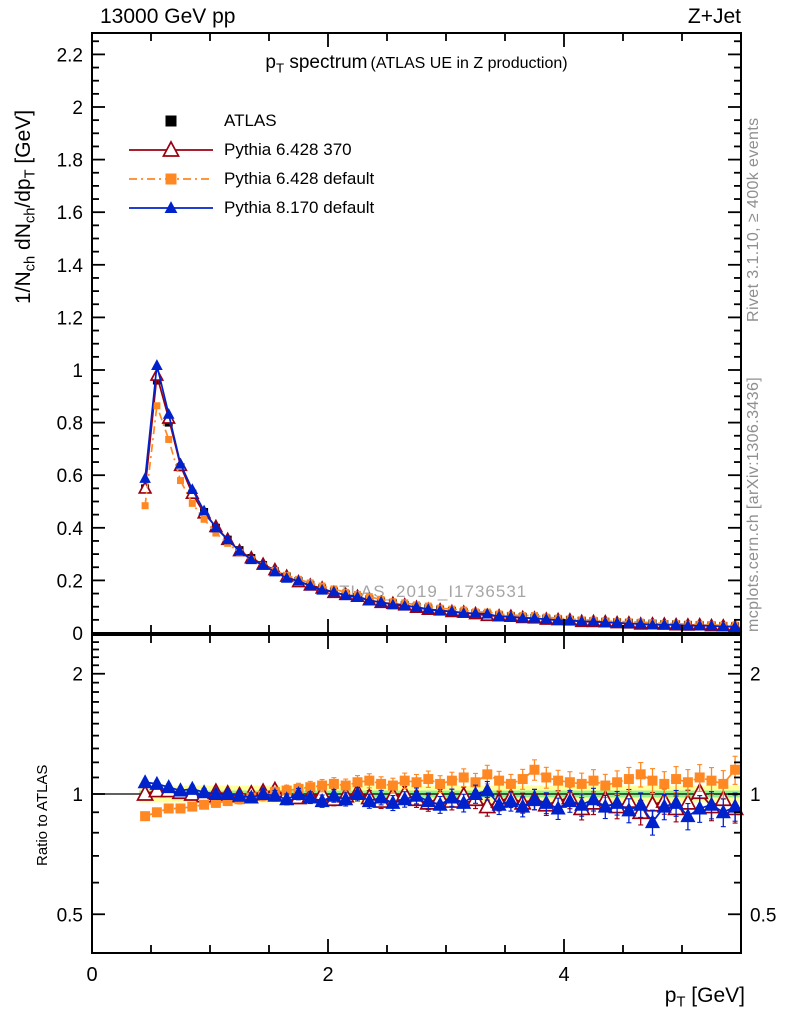  What do you see at coordinates (327, 975) in the screenshot?
I see `x-tick-label: 2` at bounding box center [327, 975].